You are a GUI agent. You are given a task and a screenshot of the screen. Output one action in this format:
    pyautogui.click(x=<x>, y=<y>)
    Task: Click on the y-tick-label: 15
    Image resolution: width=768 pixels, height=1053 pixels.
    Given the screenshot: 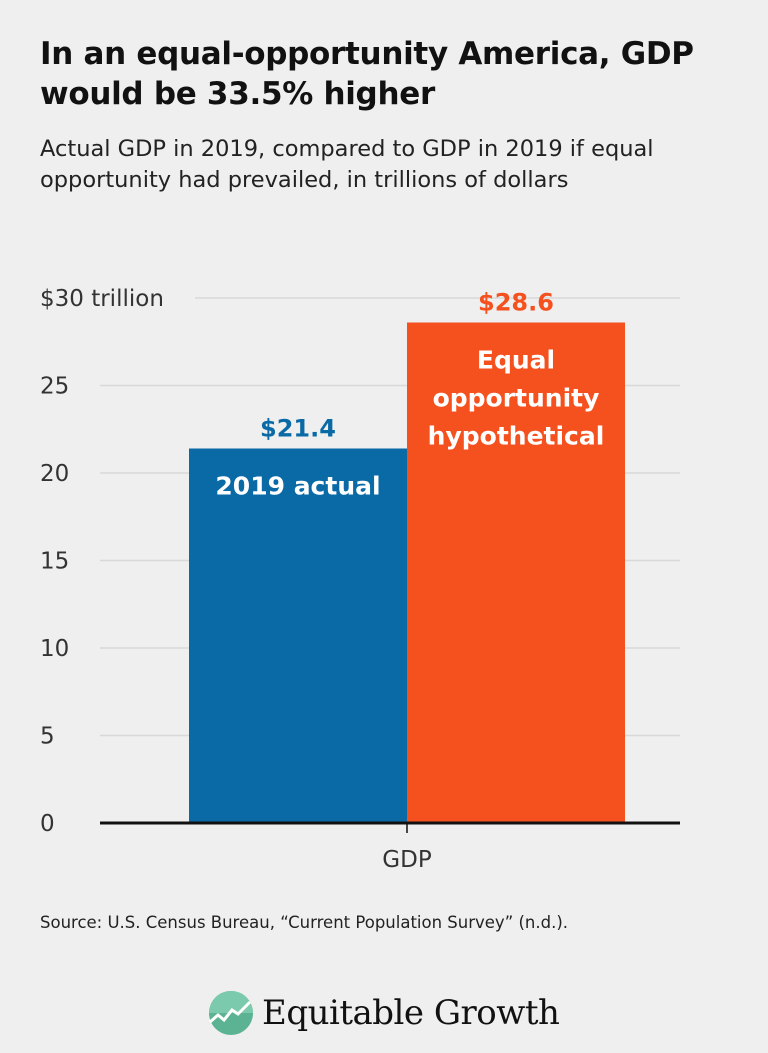 What is the action you would take?
    pyautogui.click(x=54, y=562)
    